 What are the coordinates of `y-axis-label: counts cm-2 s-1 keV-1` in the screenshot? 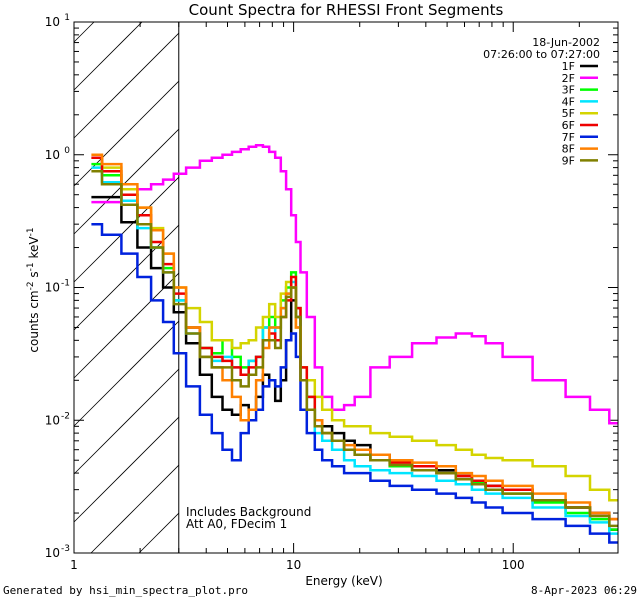 It's located at (33, 289).